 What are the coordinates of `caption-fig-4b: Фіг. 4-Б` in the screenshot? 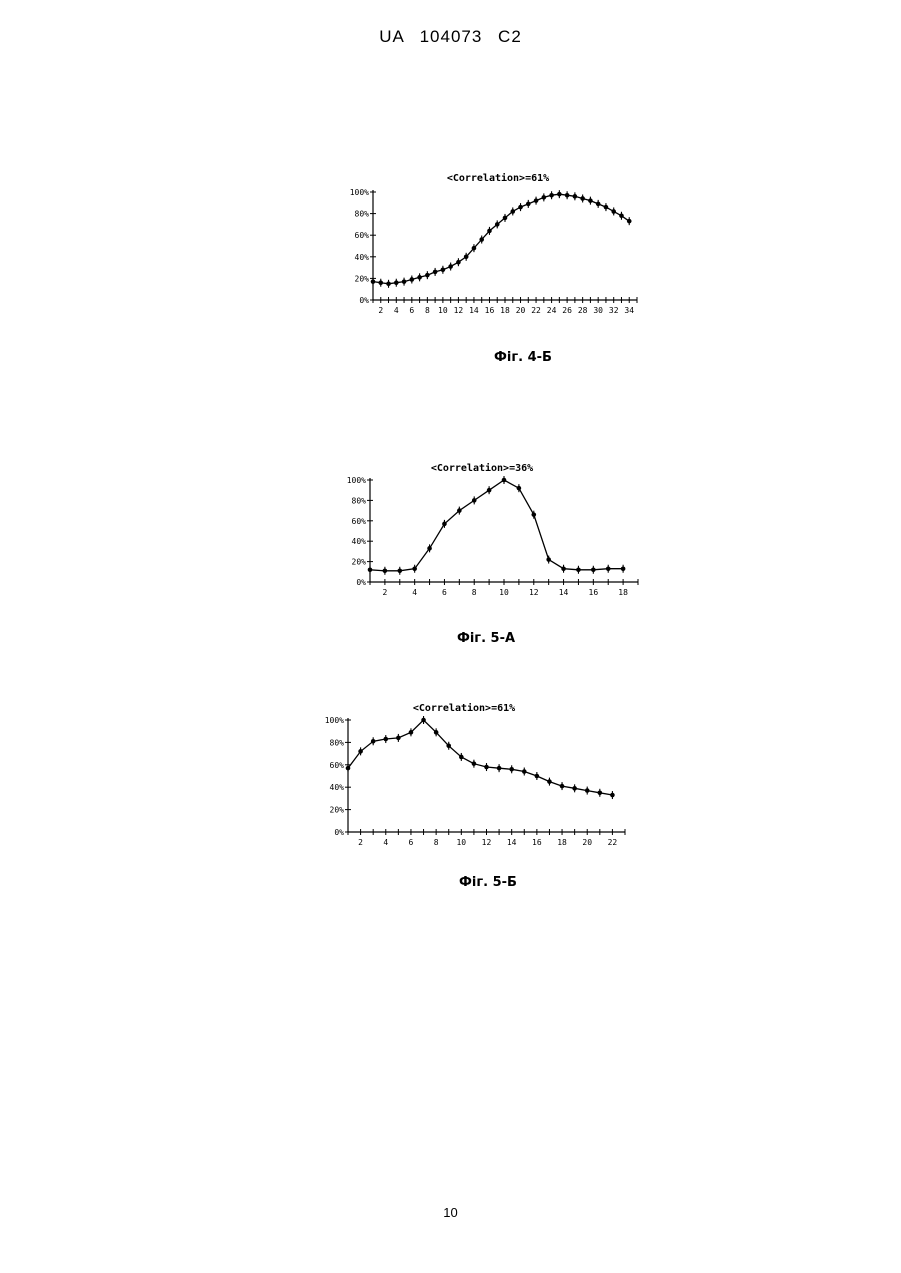 It's located at (523, 357).